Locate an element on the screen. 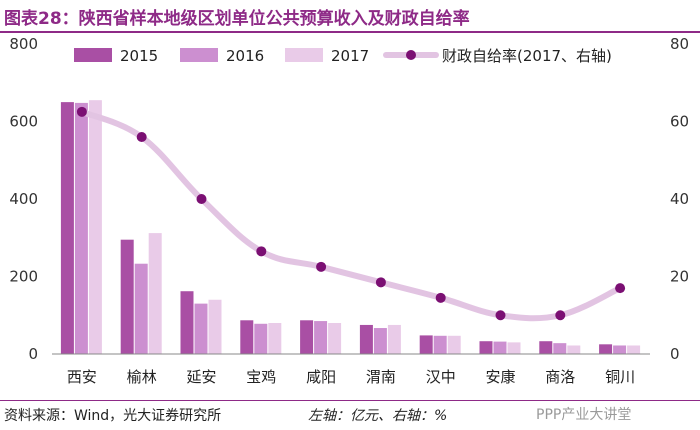 The height and width of the screenshot is (430, 700). left-tick-label: 600 is located at coordinates (23, 122).